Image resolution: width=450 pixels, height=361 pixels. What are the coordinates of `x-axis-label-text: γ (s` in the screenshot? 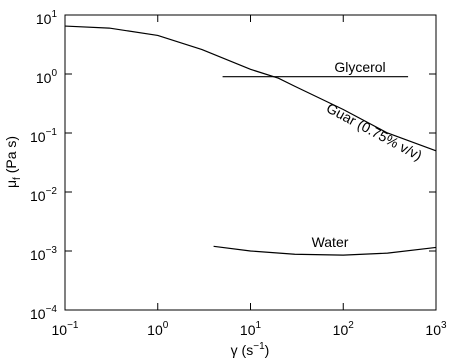 It's located at (242, 350).